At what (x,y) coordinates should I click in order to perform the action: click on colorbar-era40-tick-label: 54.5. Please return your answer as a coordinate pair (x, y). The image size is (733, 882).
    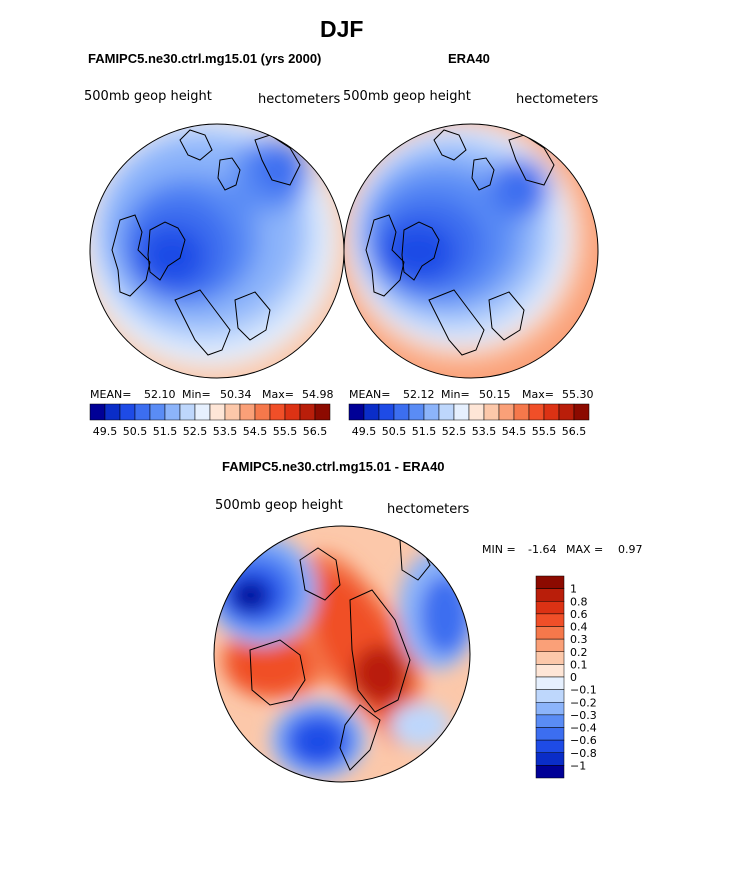
    Looking at the image, I should click on (514, 431).